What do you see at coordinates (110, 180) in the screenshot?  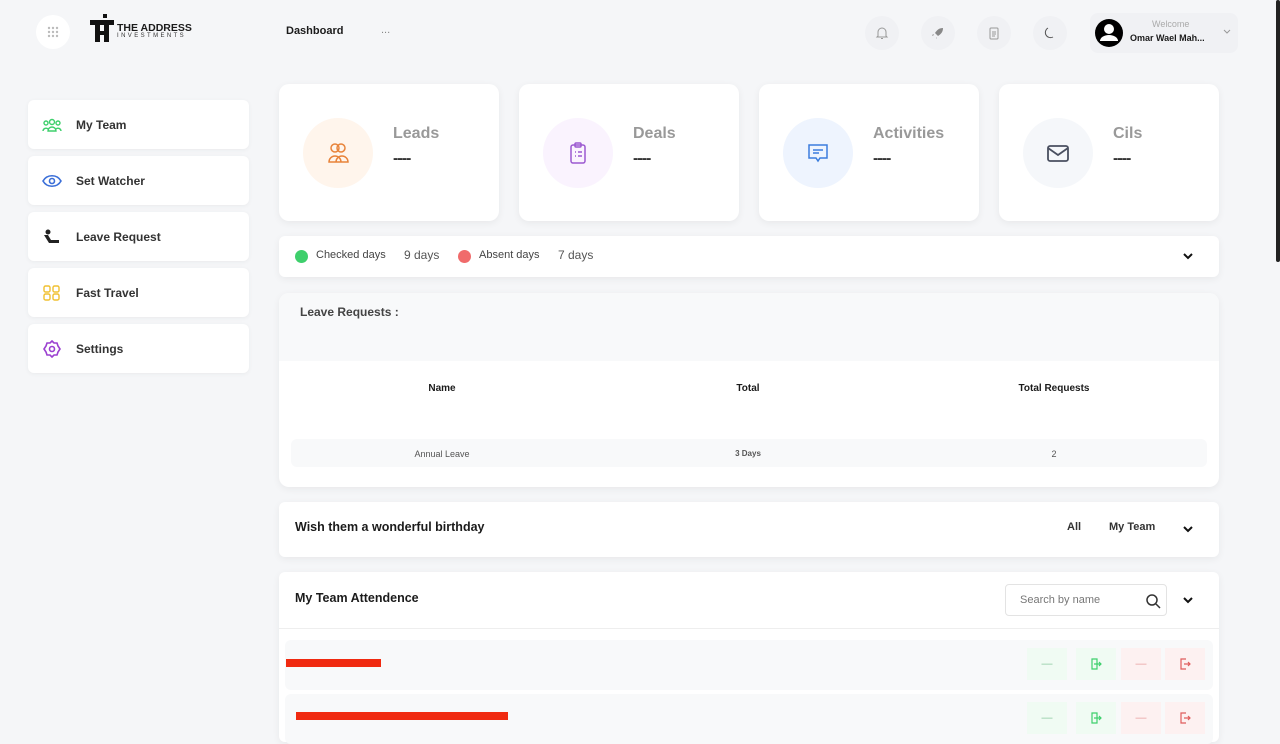 I see `sidebar-item-label: Set Watcher` at bounding box center [110, 180].